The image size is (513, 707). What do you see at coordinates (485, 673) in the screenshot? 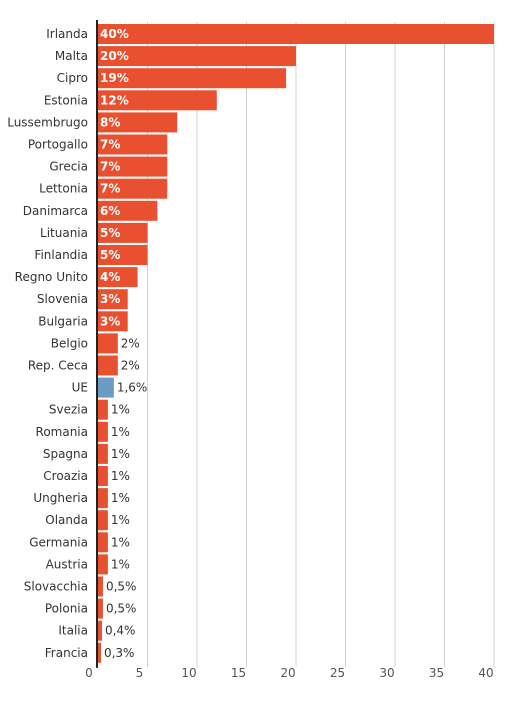
I see `x-tick-label: 40` at bounding box center [485, 673].